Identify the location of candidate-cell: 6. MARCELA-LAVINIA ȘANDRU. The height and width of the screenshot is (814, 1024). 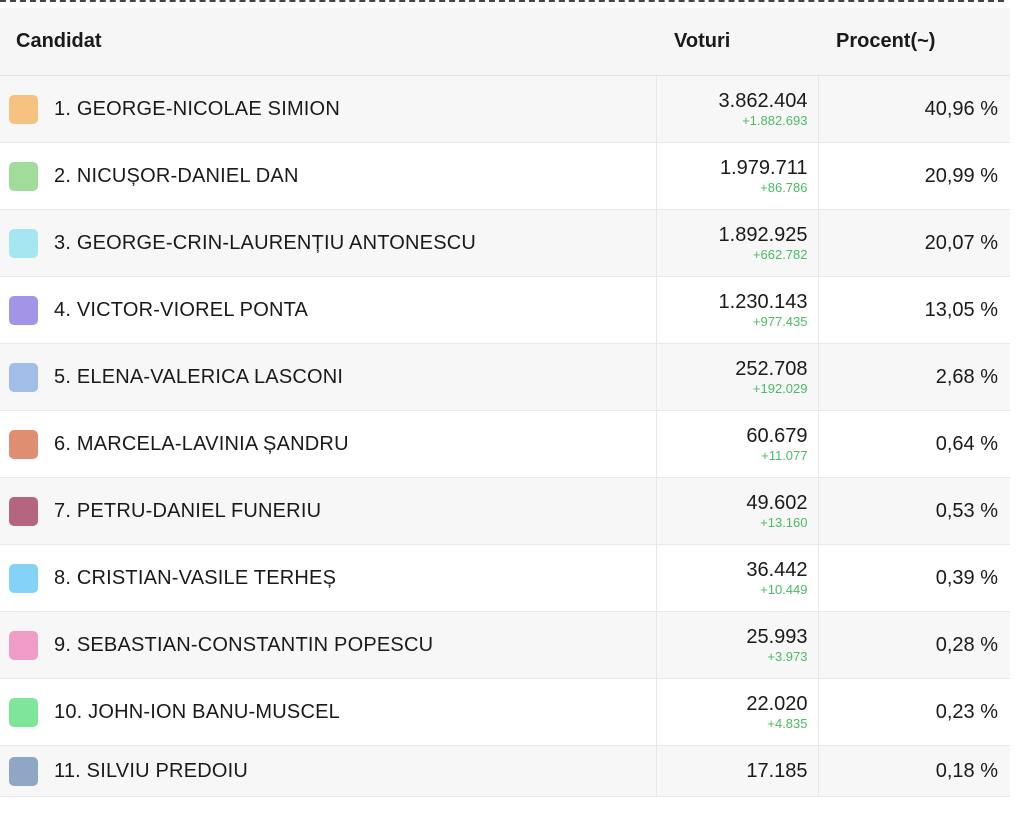
(328, 444).